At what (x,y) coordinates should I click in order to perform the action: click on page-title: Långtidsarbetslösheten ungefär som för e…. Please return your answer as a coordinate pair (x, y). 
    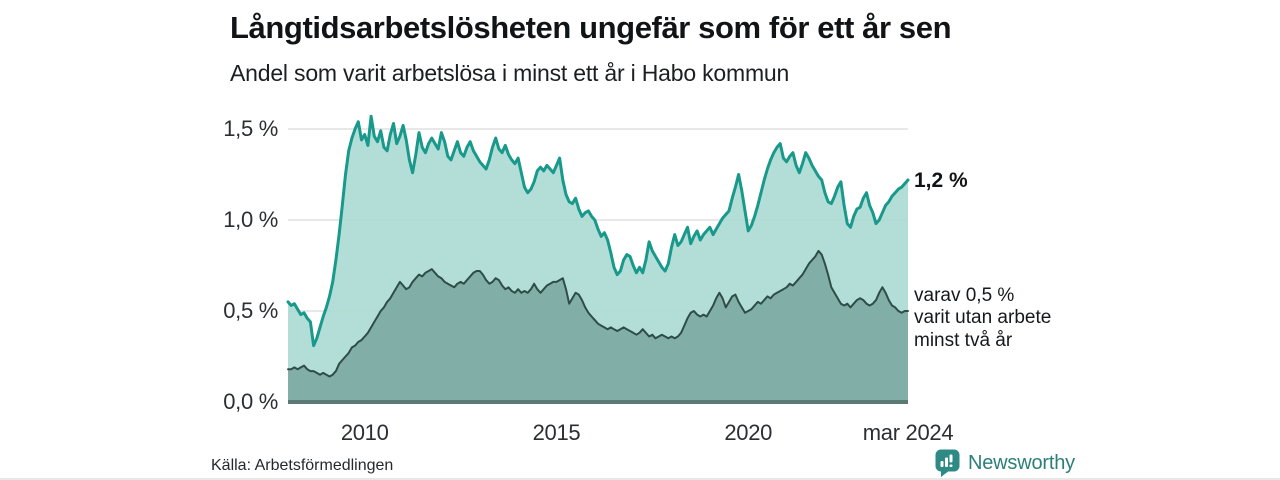
    Looking at the image, I should click on (591, 27).